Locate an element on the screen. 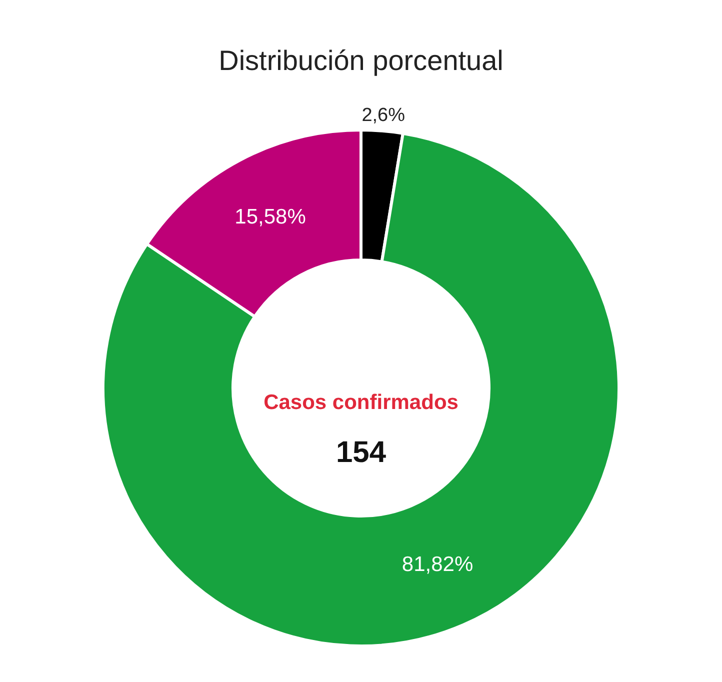 This screenshot has height=682, width=722. text: Casos confirmados is located at coordinates (361, 402).